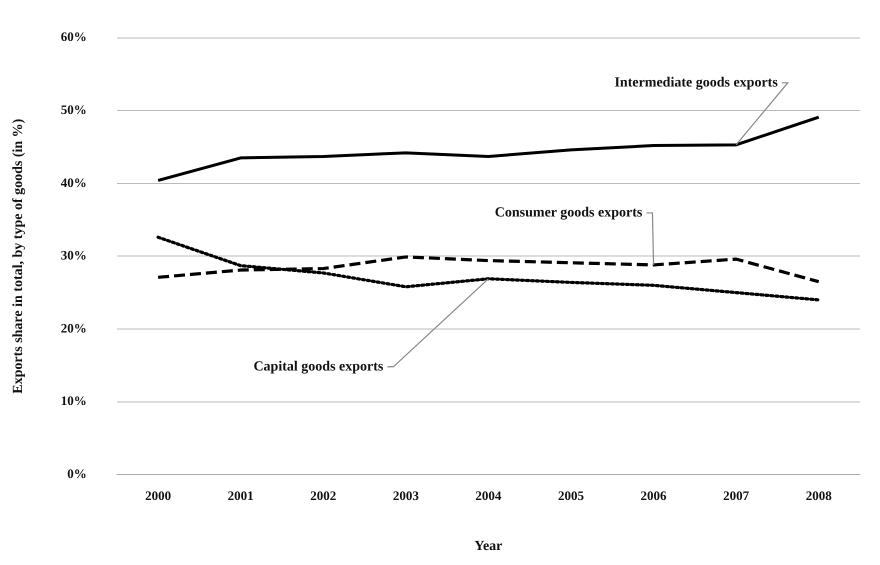 The width and height of the screenshot is (880, 565). What do you see at coordinates (73, 109) in the screenshot?
I see `y-tick-label: 50%` at bounding box center [73, 109].